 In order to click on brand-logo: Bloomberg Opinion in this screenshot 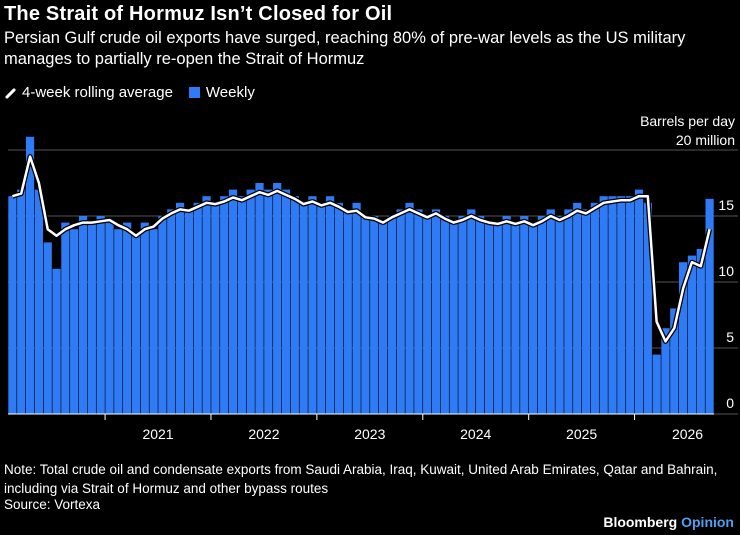, I will do `click(668, 522)`.